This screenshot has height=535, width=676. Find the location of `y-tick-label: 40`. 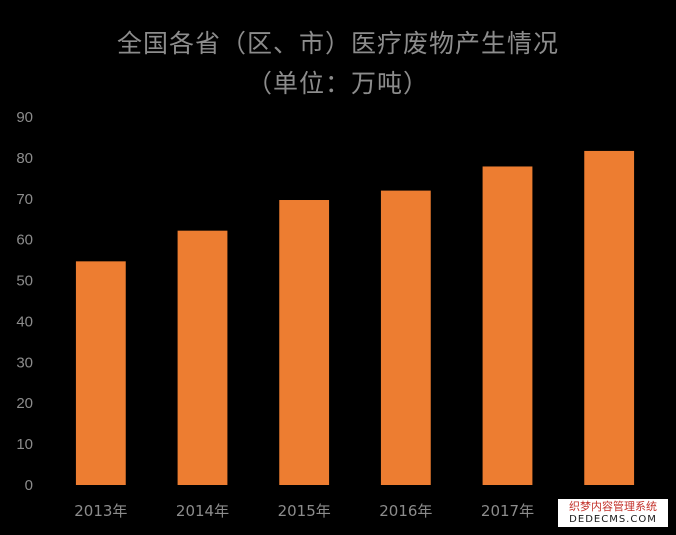

y-tick-label: 40 is located at coordinates (24, 321).